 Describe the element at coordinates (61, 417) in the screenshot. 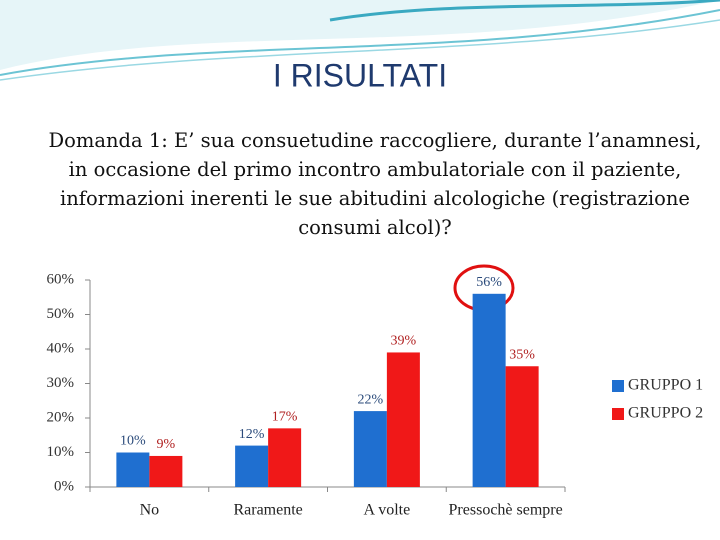

I see `y-tick-label: 20%` at that location.